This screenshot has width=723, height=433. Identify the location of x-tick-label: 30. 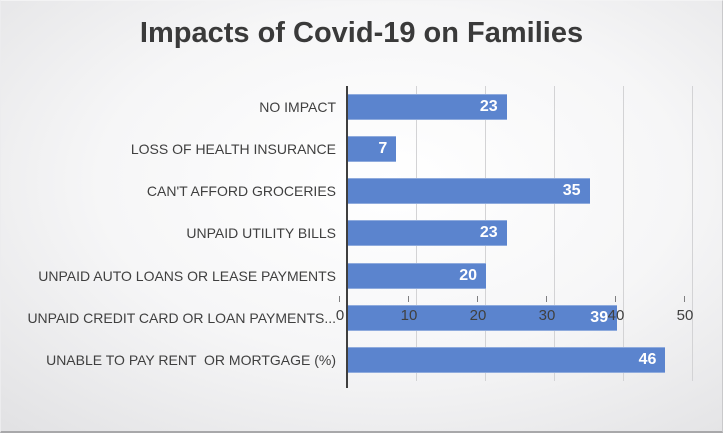
(547, 315).